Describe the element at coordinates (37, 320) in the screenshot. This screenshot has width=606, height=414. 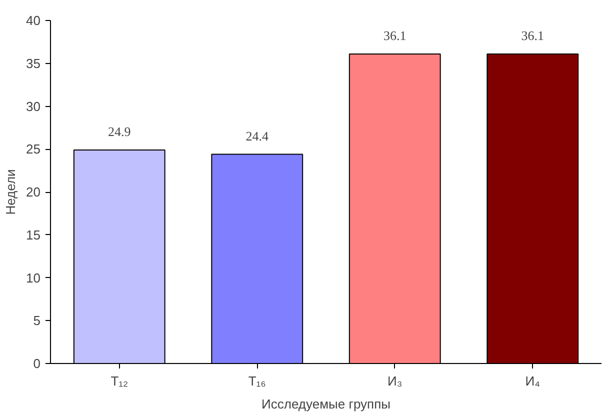
I see `y-tick-label: 5` at that location.